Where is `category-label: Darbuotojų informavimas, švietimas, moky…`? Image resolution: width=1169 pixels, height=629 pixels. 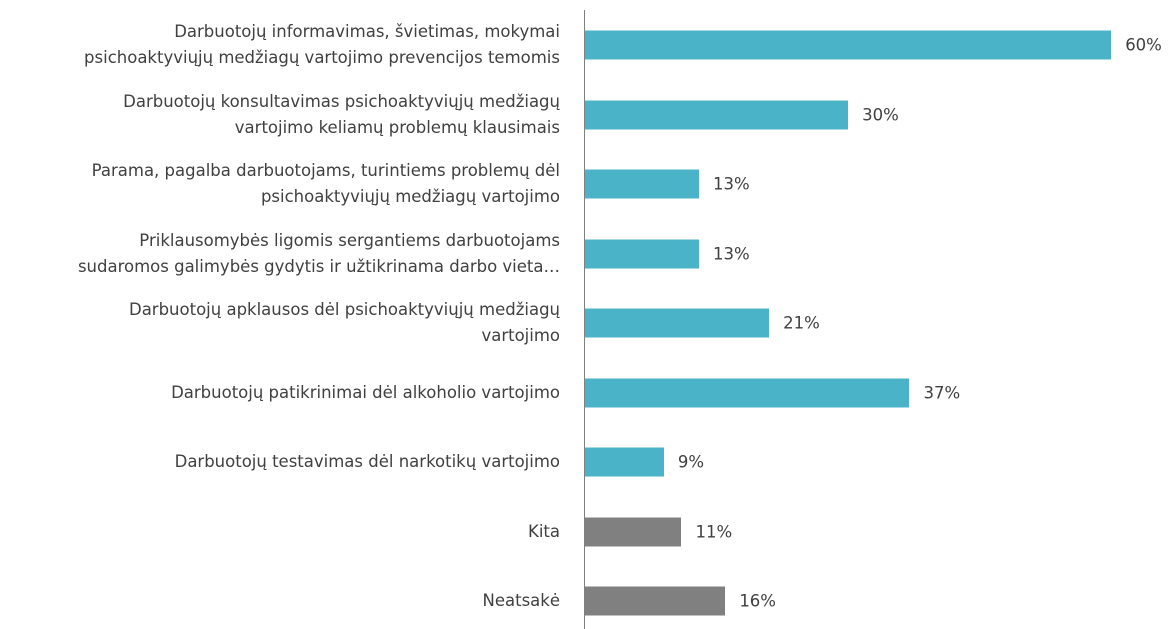 category-label: Darbuotojų informavimas, švietimas, moky… is located at coordinates (322, 44).